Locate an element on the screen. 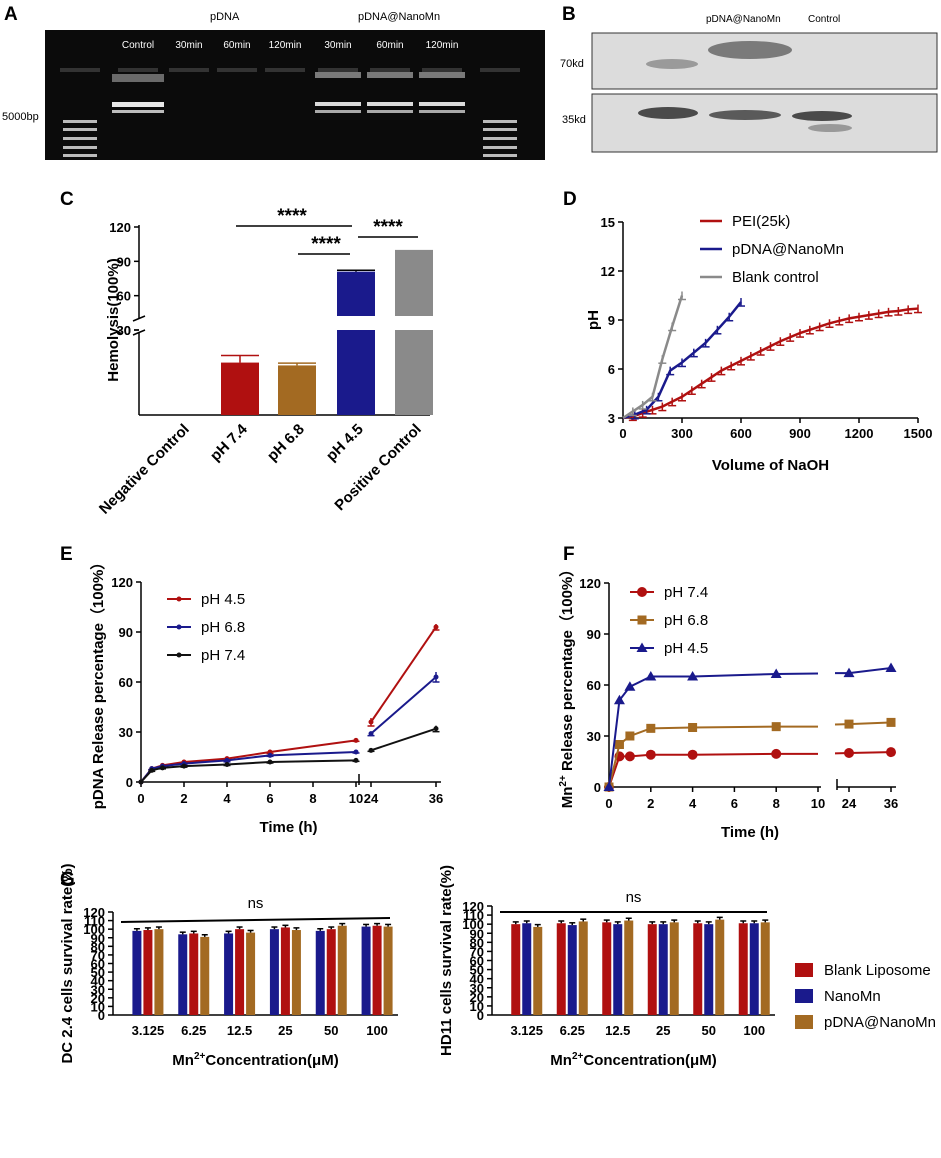  x-tick-label: 3.125 is located at coordinates (526, 1030).